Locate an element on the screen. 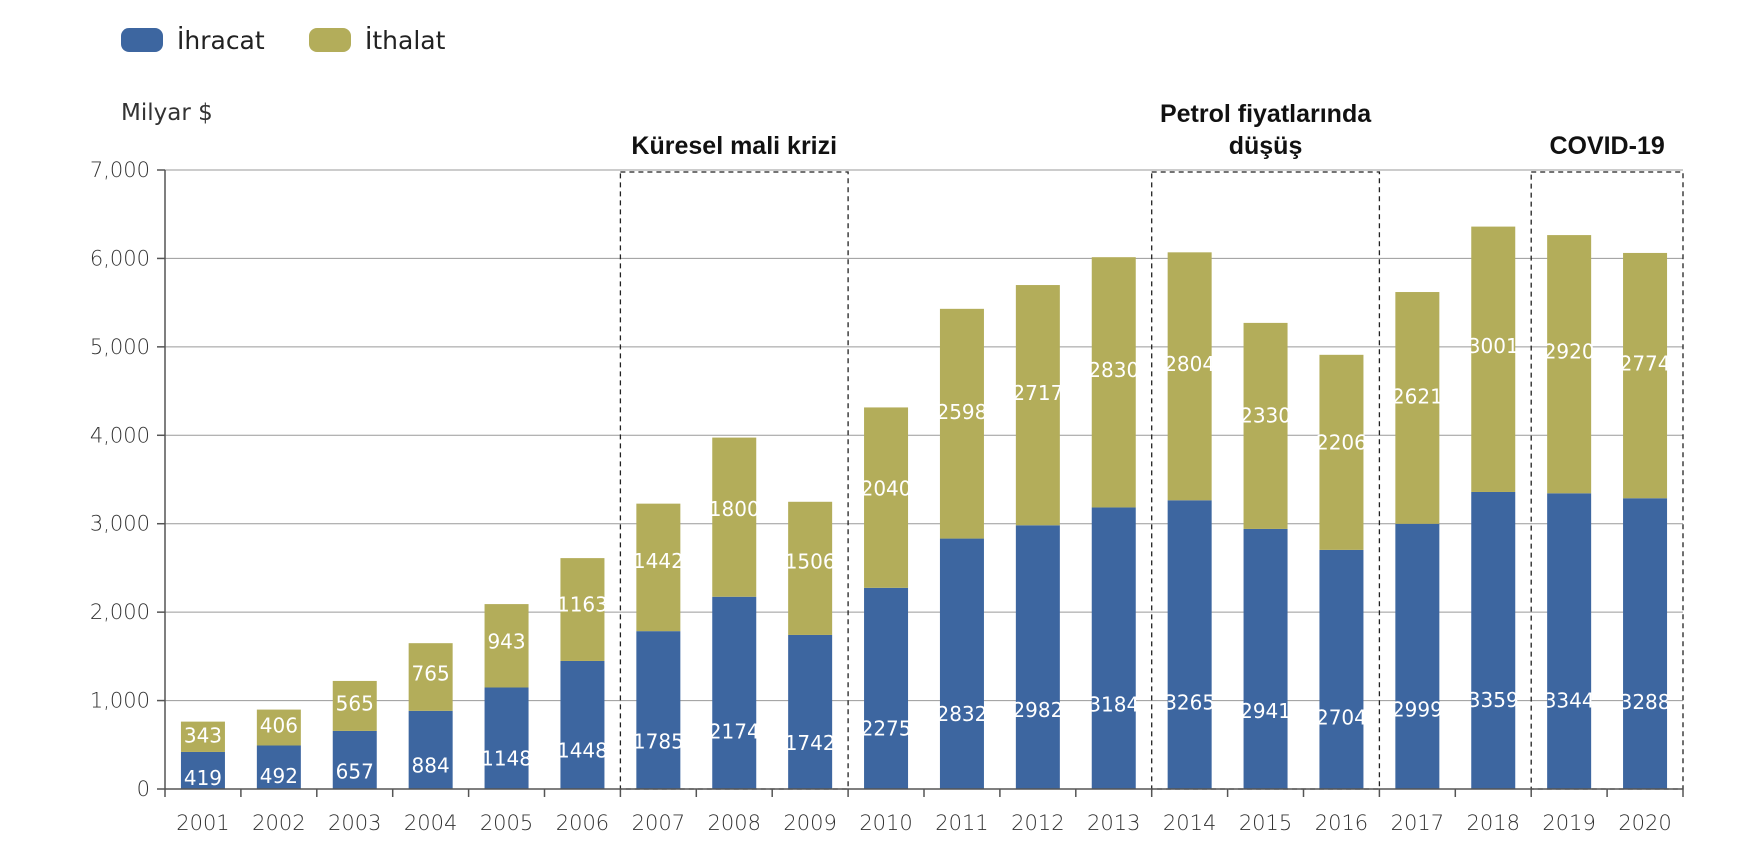  y-tick-label: 1,000 is located at coordinates (120, 701).